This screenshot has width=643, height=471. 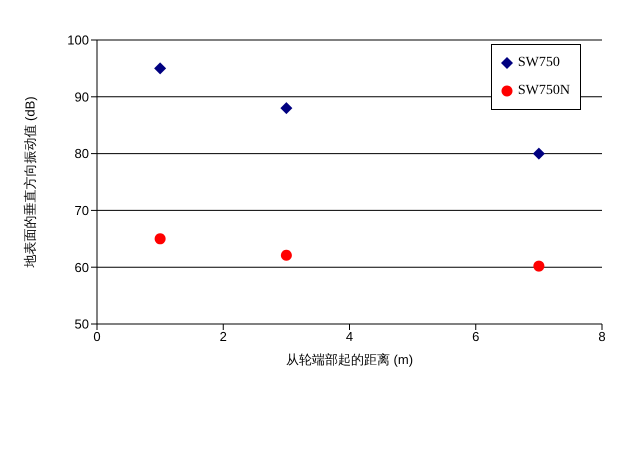 What do you see at coordinates (81, 324) in the screenshot?
I see `y-tick-label: 50` at bounding box center [81, 324].